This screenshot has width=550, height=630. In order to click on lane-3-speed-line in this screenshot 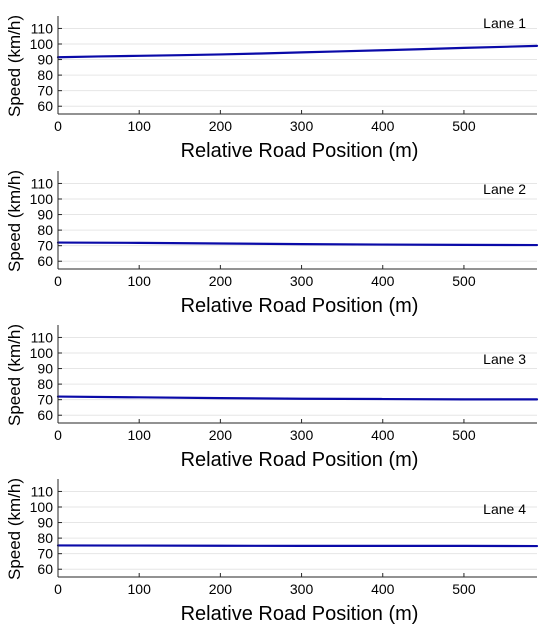, I will do `click(297, 398)`.